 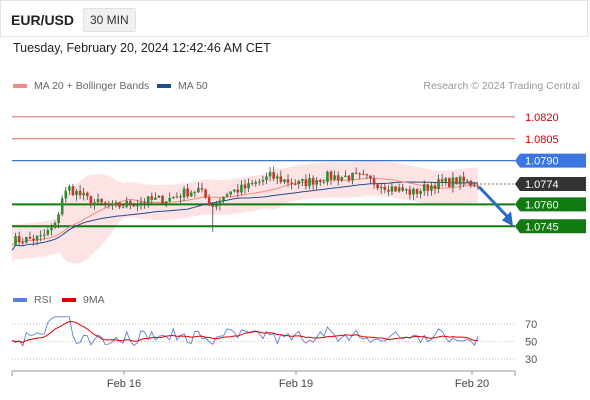 I want to click on price-level-tag-1.0790: 1.0790, so click(x=550, y=160).